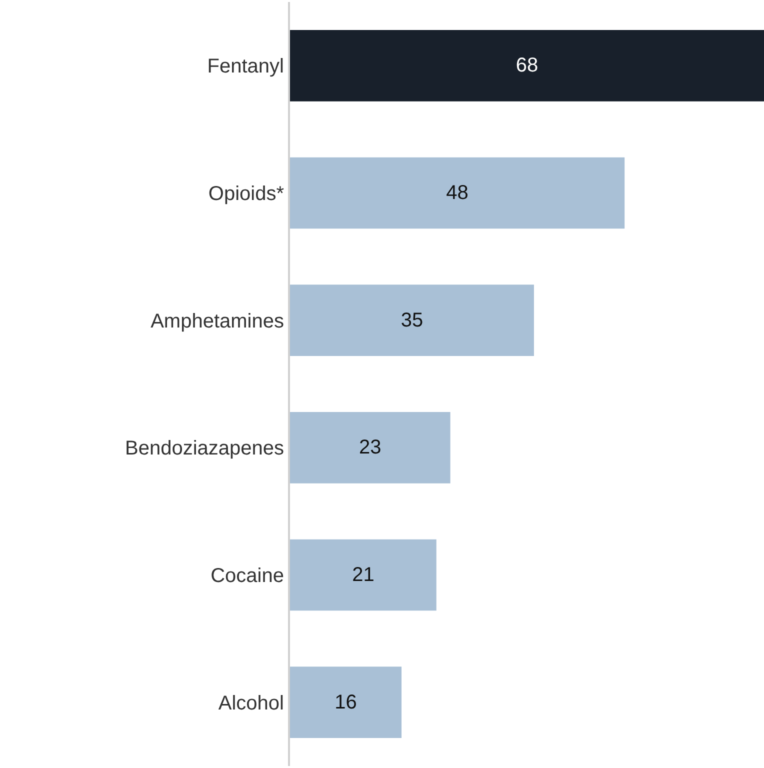 The height and width of the screenshot is (768, 764). I want to click on y-tick-label: Bendoziazapenes, so click(204, 449).